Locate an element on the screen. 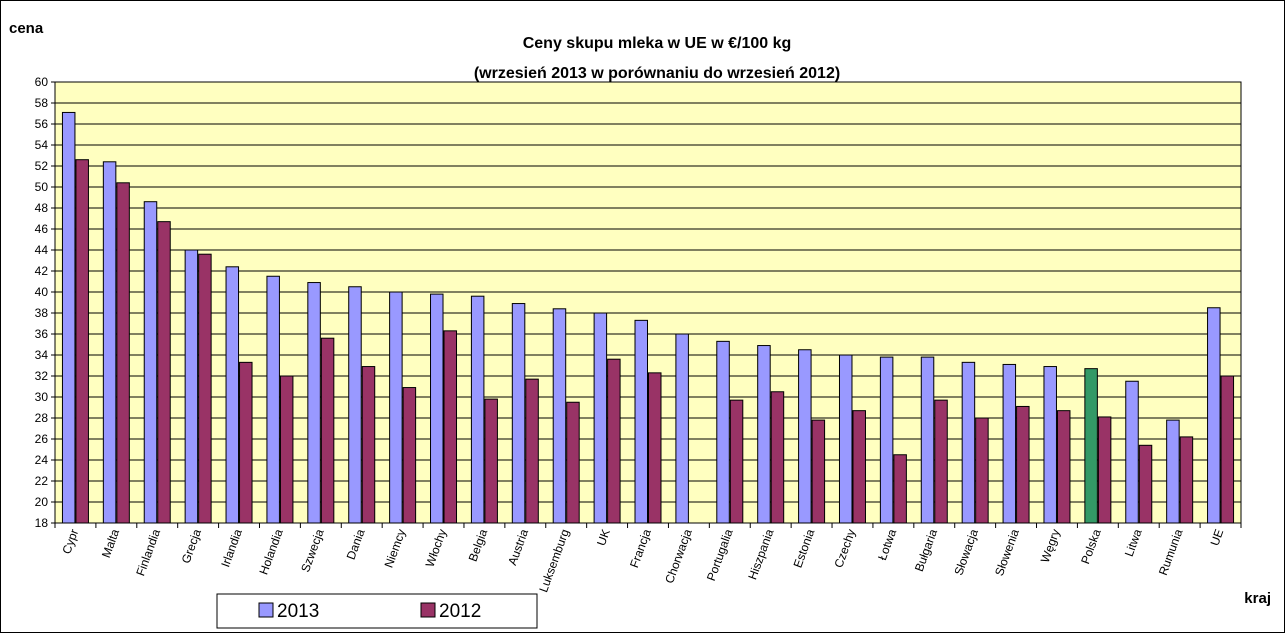 This screenshot has width=1285, height=633. y-tick-label: 26 is located at coordinates (42, 439).